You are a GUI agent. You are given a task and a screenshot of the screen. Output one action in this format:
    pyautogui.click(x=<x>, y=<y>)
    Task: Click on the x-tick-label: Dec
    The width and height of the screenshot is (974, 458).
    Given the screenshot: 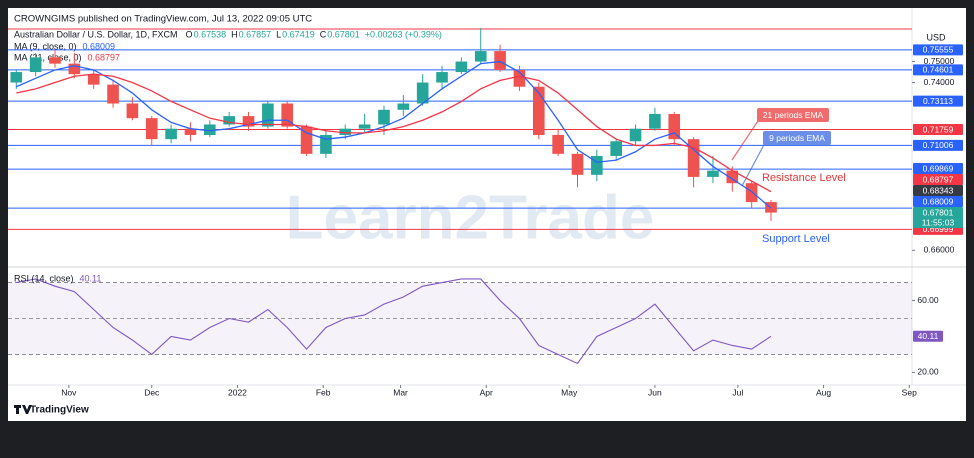 What is the action you would take?
    pyautogui.click(x=152, y=392)
    